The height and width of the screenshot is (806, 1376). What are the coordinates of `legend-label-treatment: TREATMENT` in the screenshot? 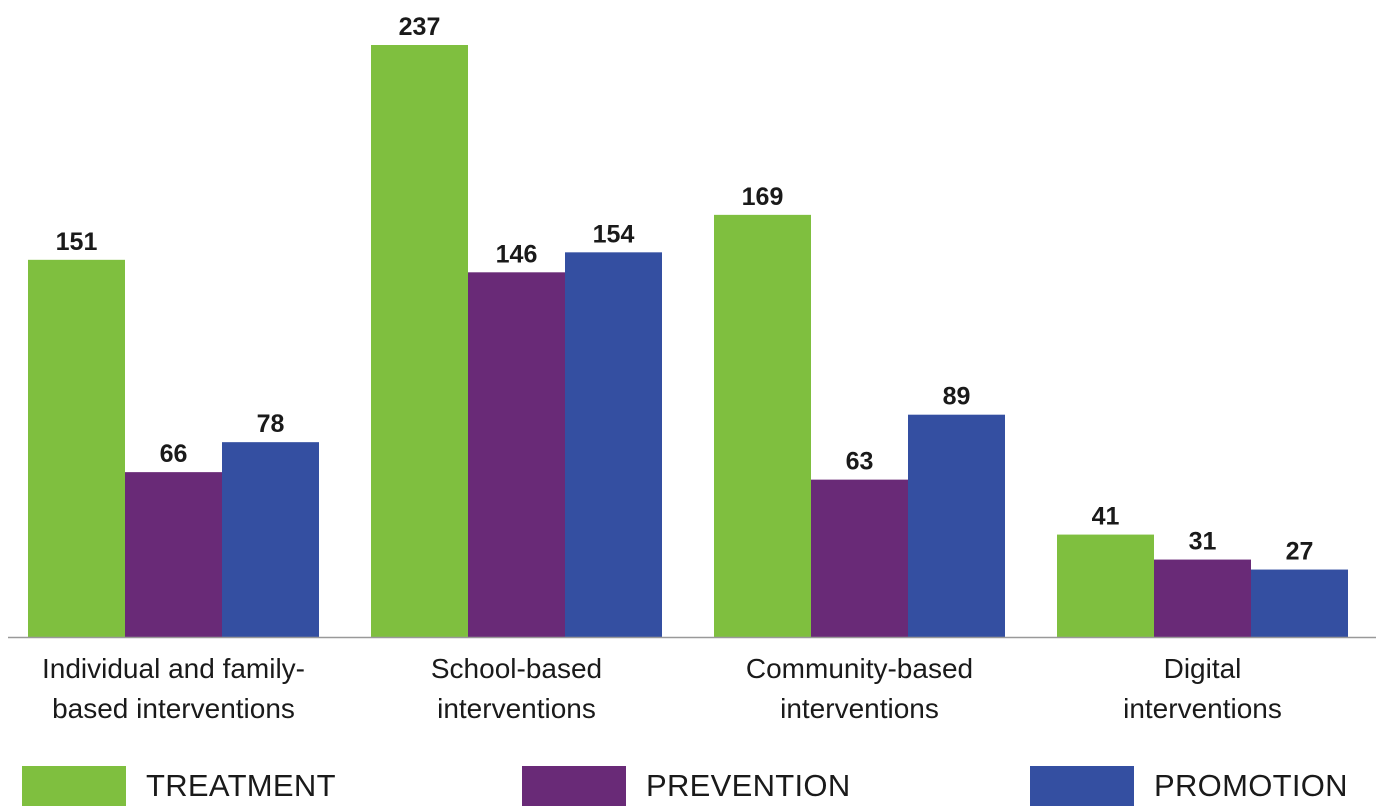 It's located at (241, 785).